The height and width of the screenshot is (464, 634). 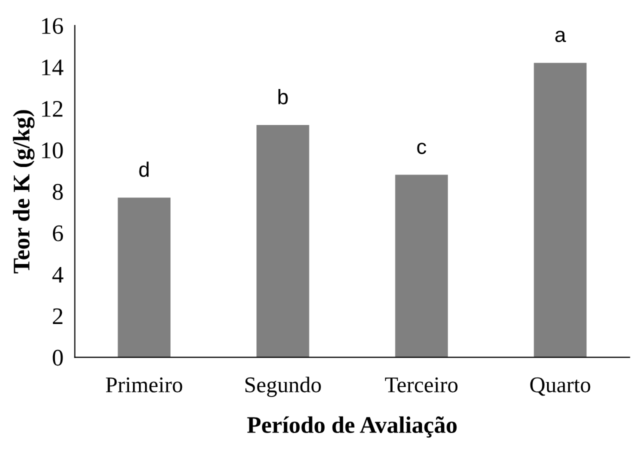 I want to click on annotation: a, so click(x=560, y=36).